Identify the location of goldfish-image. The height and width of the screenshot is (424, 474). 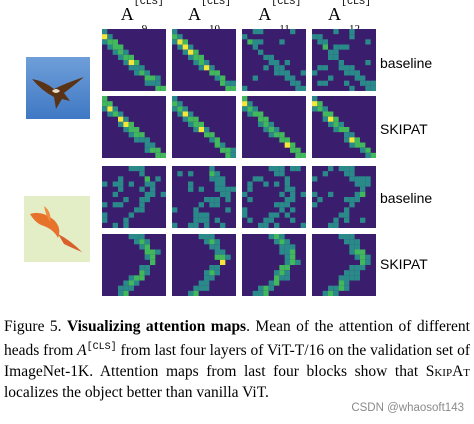
(57, 229).